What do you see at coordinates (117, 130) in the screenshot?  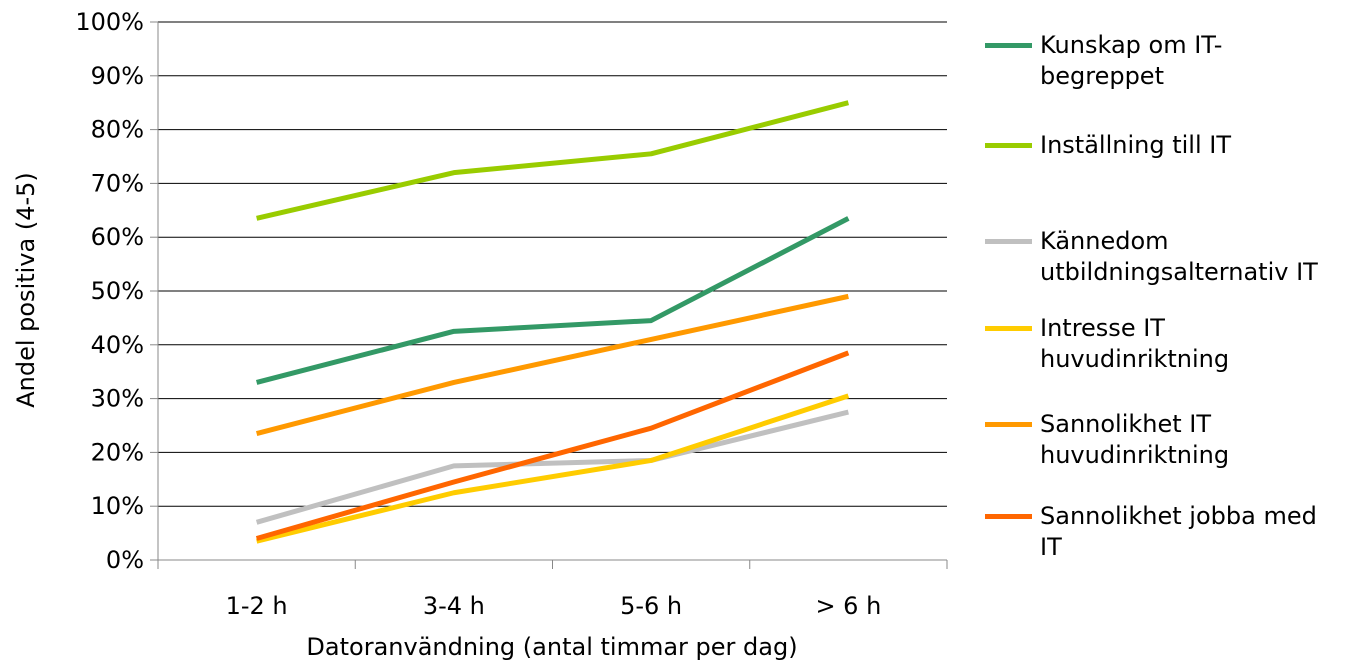 I see `y-tick-label: 80%` at bounding box center [117, 130].